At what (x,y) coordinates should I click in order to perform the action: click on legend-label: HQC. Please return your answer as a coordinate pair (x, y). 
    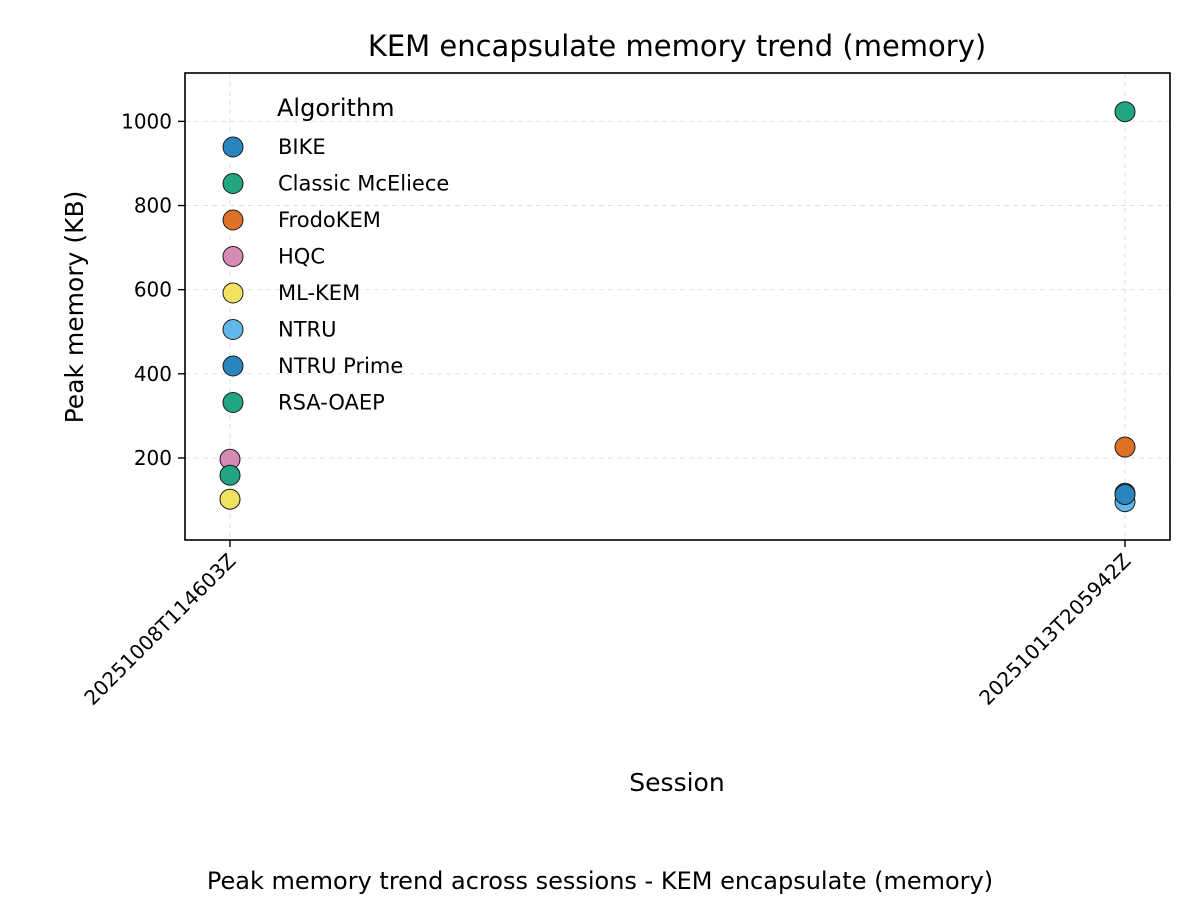
    Looking at the image, I should click on (301, 257).